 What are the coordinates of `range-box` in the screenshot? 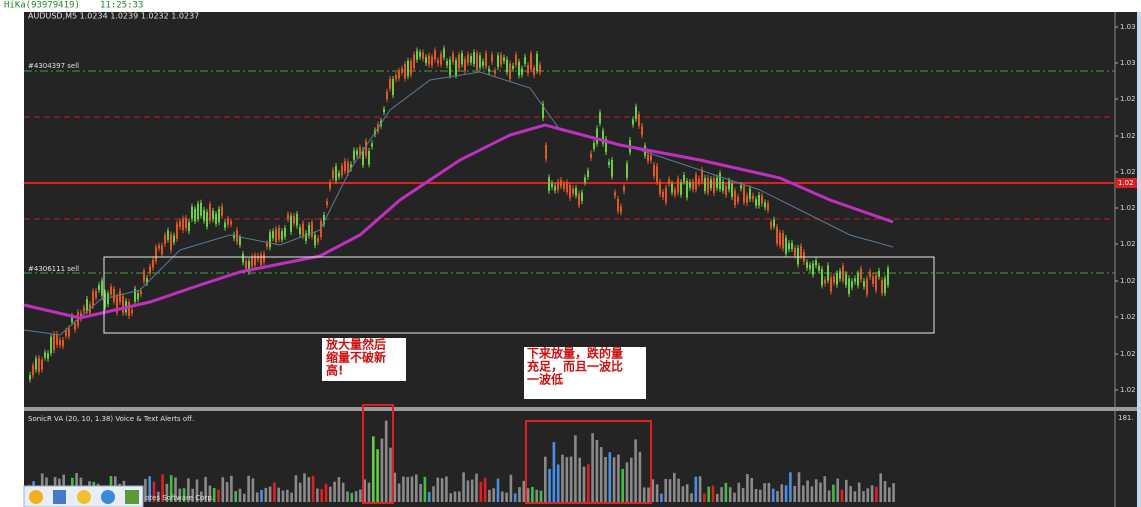 It's located at (519, 295).